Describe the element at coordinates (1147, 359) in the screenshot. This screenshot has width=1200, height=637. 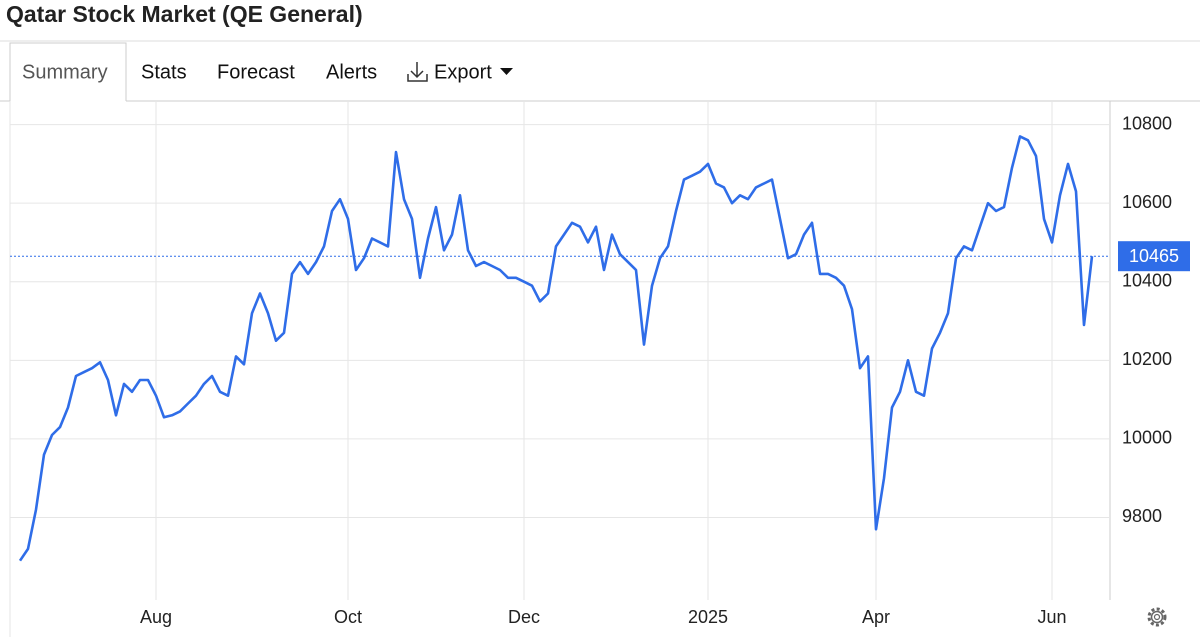
I see `y-tick-label: 10200` at that location.